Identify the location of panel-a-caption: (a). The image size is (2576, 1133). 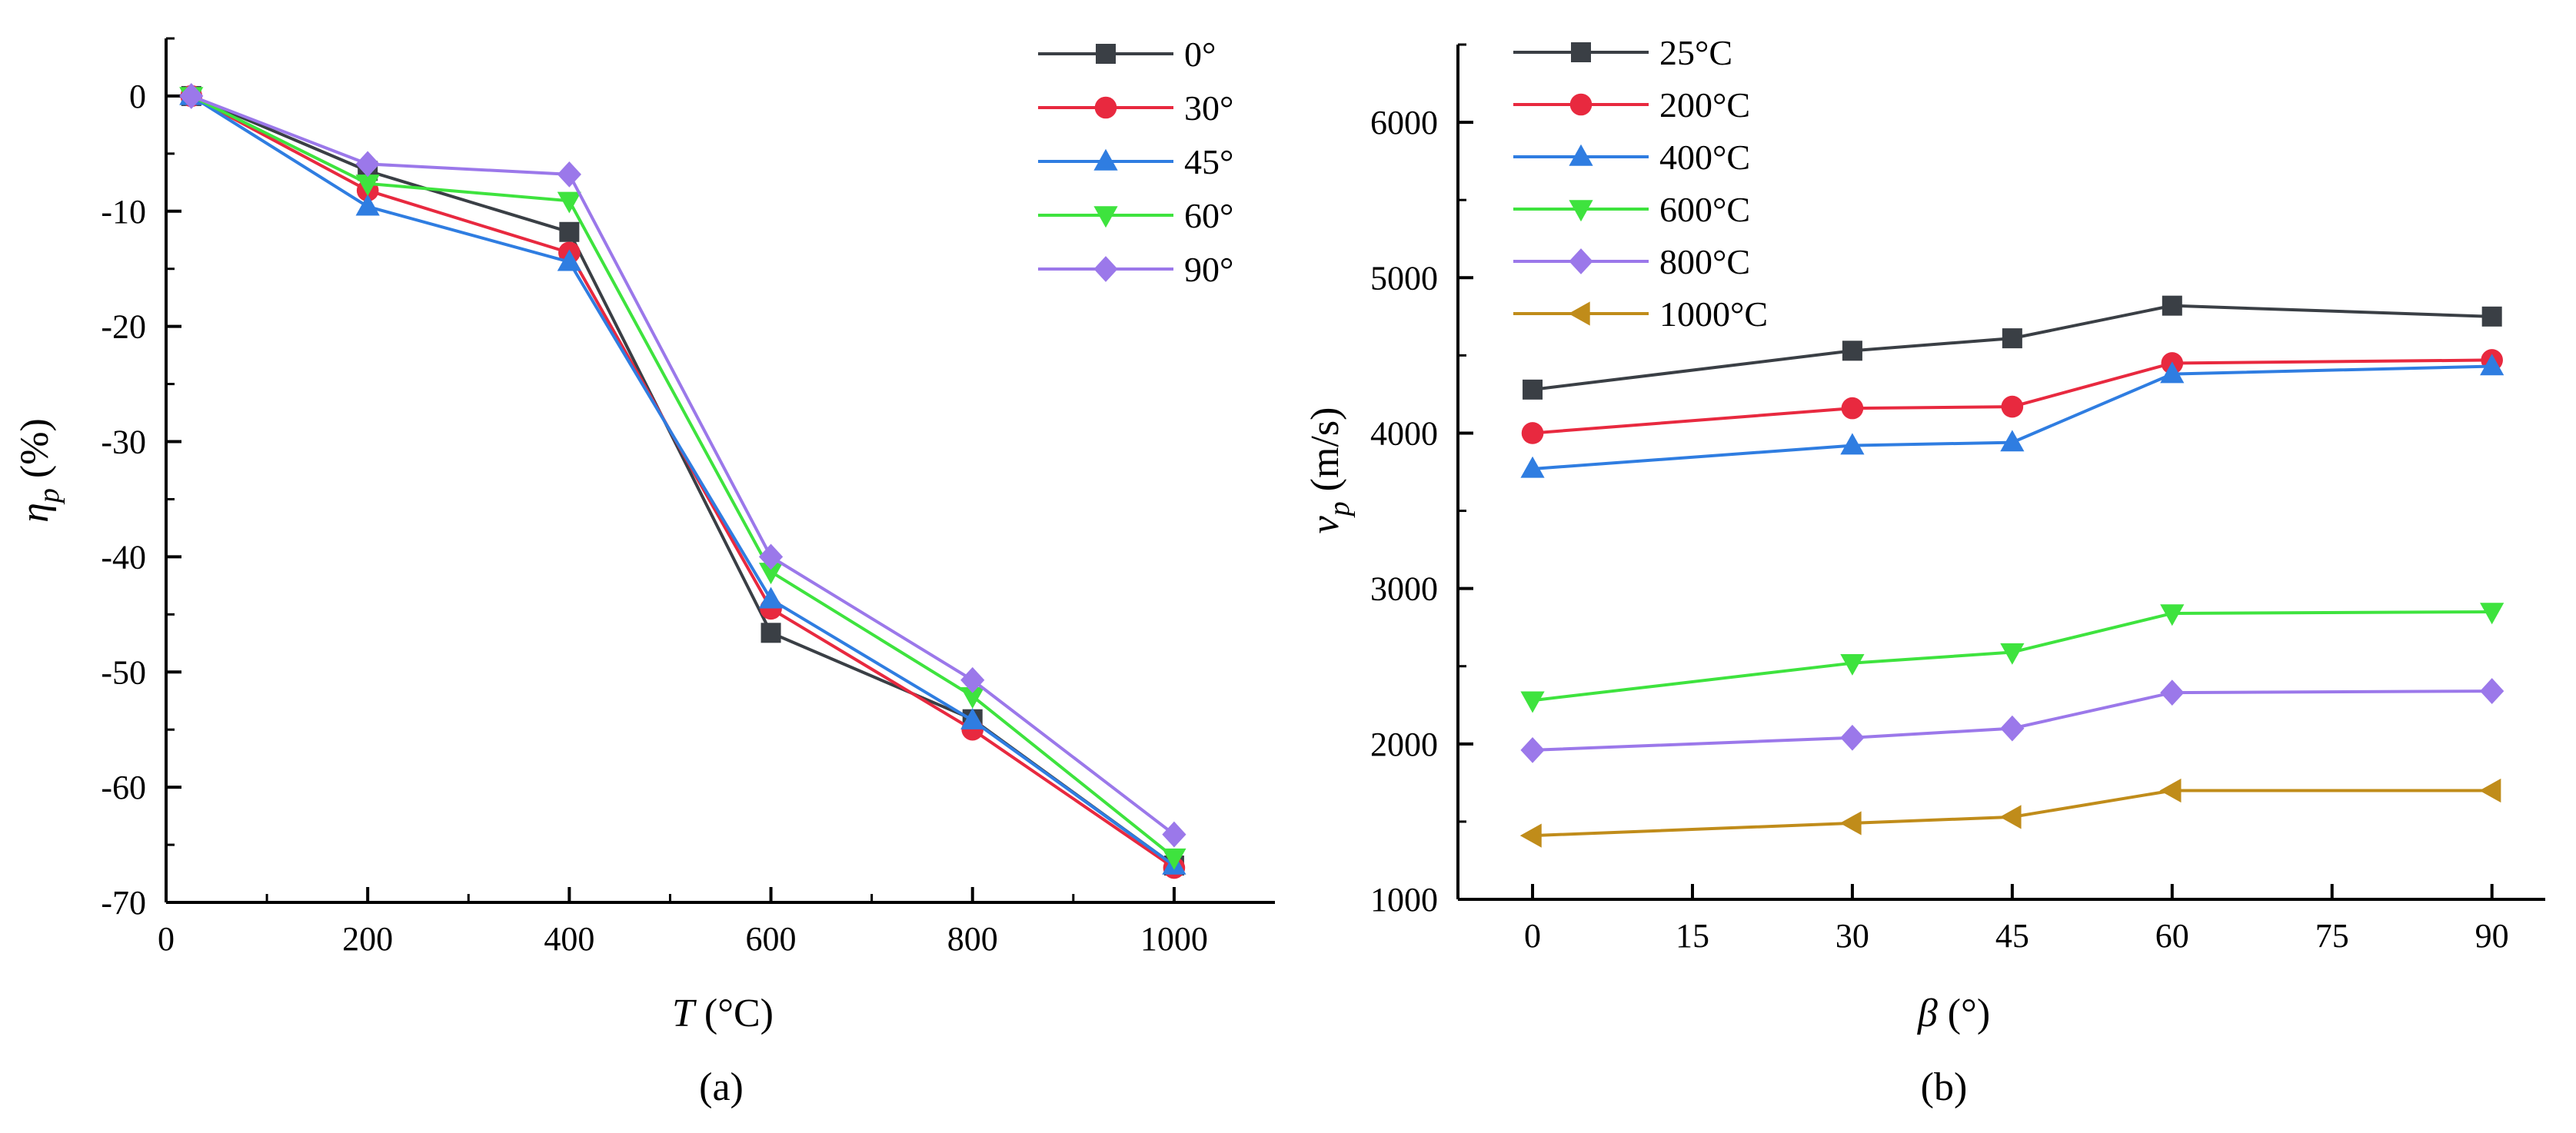
(721, 1087).